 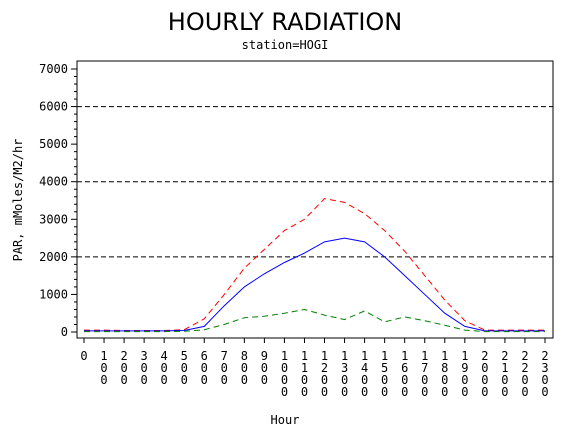 I want to click on y-tick-label: 2000, so click(x=53, y=257).